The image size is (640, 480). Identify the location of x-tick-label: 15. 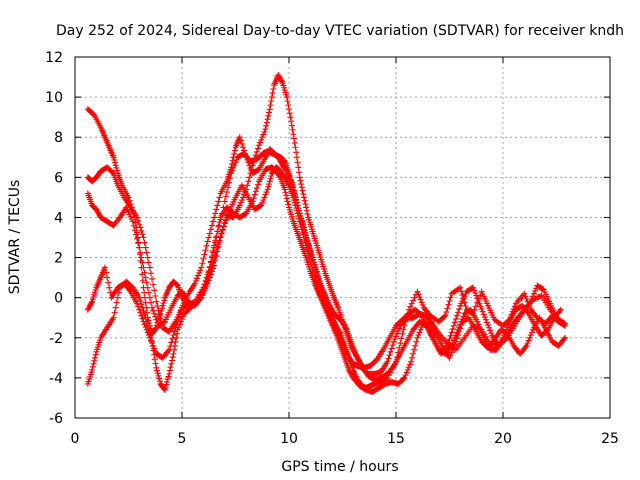
(396, 439).